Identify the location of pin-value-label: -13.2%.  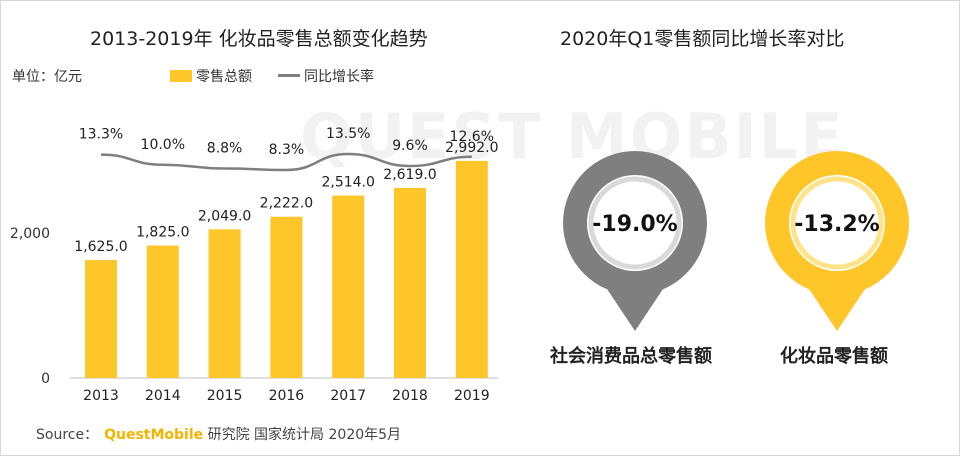
(836, 224).